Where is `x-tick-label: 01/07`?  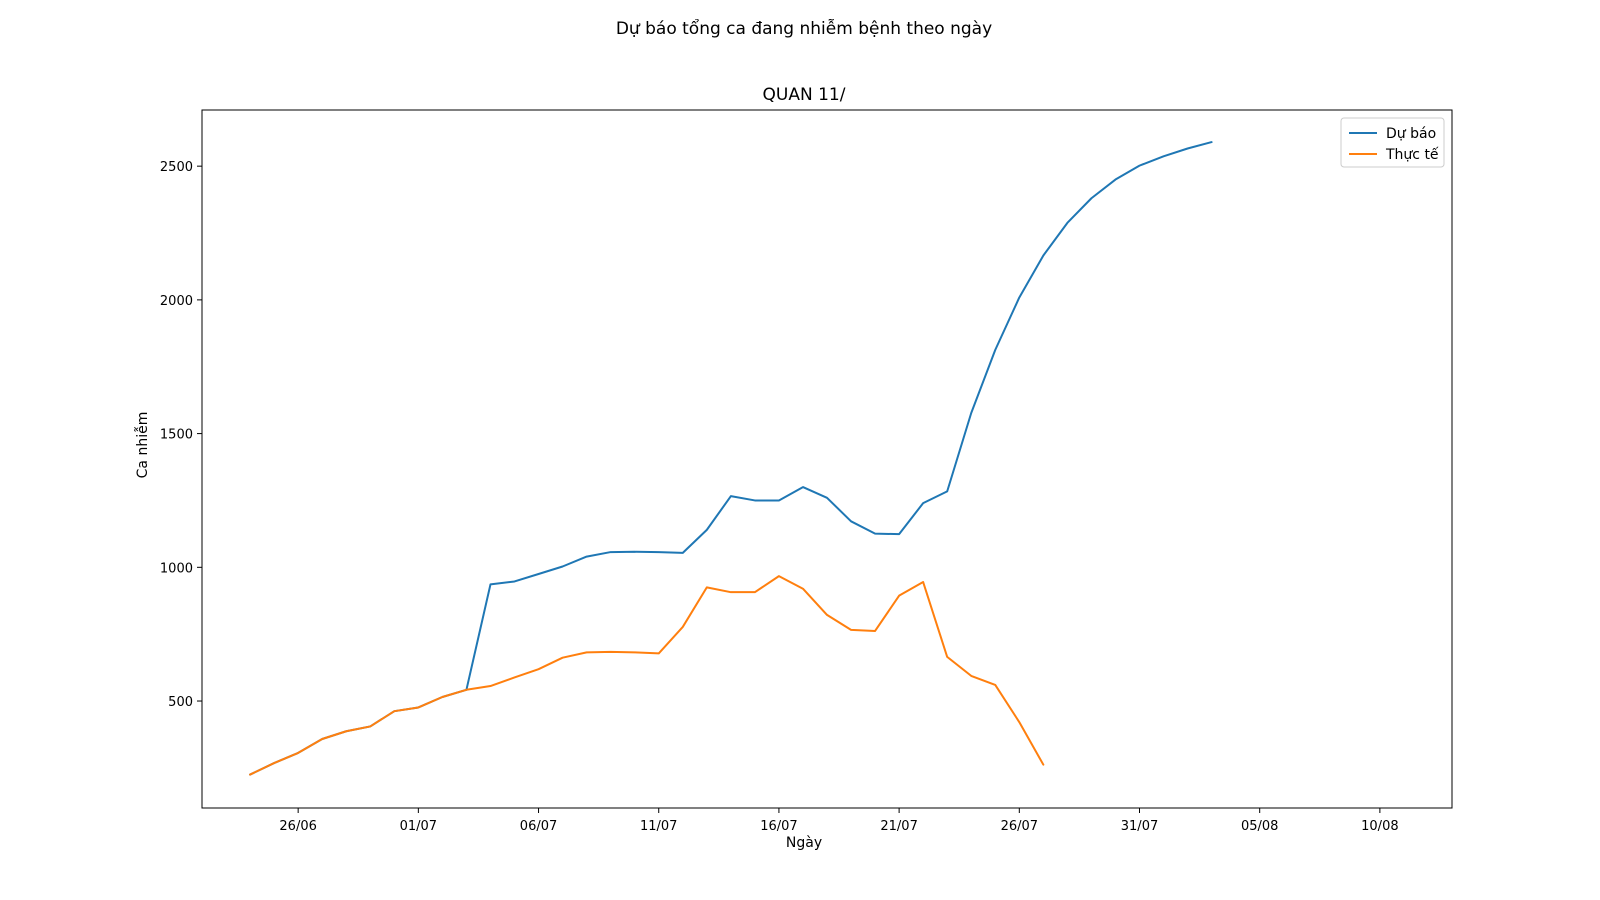 x-tick-label: 01/07 is located at coordinates (418, 826).